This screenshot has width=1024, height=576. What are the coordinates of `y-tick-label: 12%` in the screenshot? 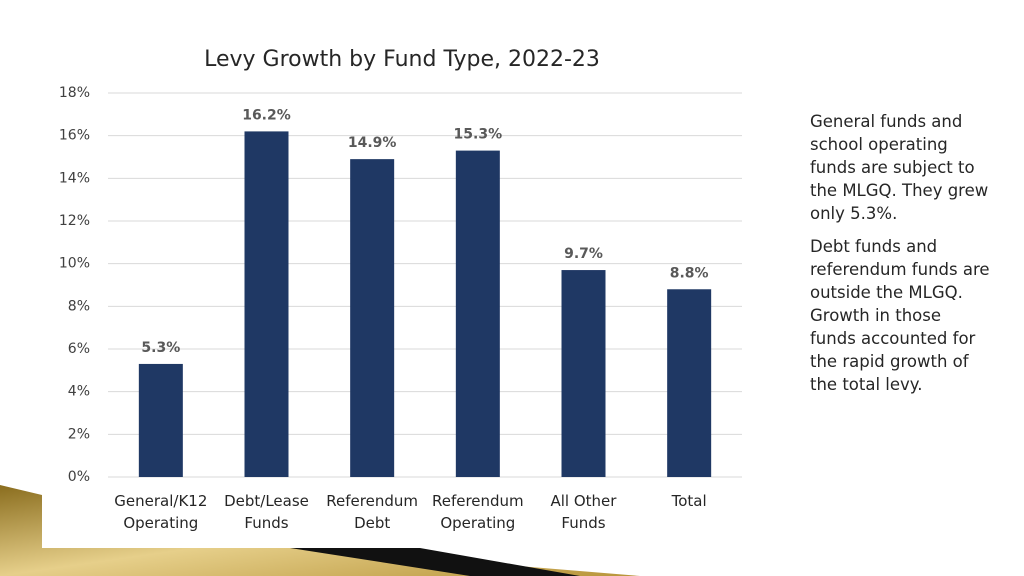 It's located at (74, 221).